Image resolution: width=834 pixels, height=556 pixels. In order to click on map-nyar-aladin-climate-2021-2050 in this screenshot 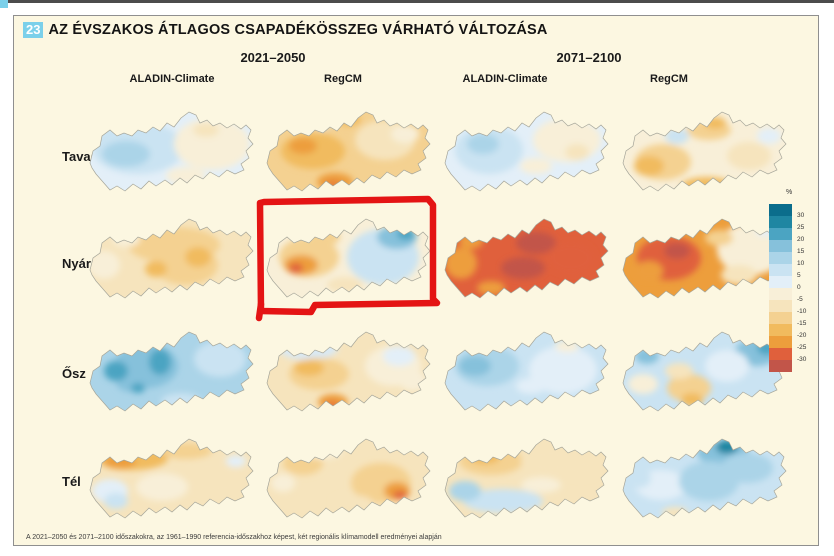, I will do `click(172, 260)`.